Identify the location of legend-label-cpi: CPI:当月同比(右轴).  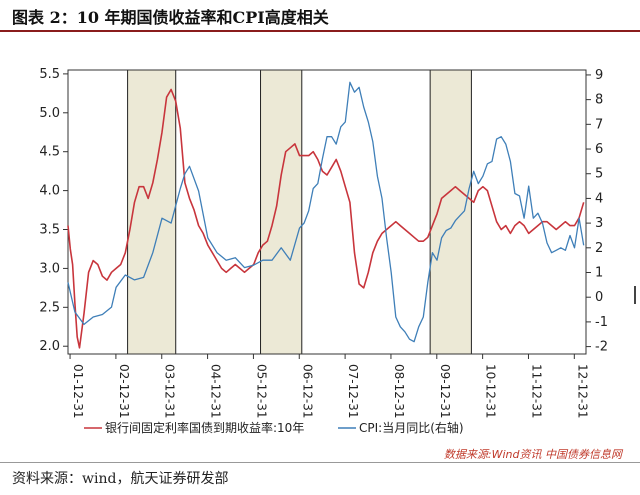
(411, 427).